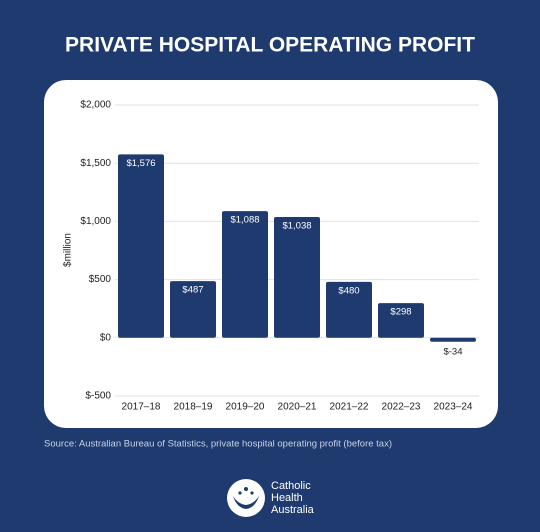 The height and width of the screenshot is (532, 540). Describe the element at coordinates (400, 312) in the screenshot. I see `value-label: $298` at that location.